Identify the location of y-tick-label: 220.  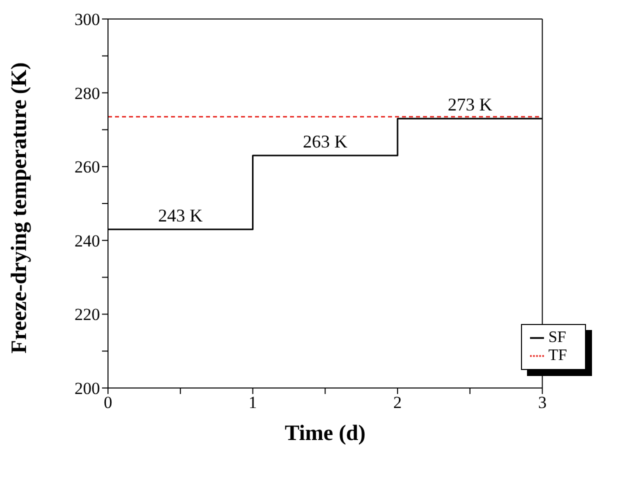
(87, 314).